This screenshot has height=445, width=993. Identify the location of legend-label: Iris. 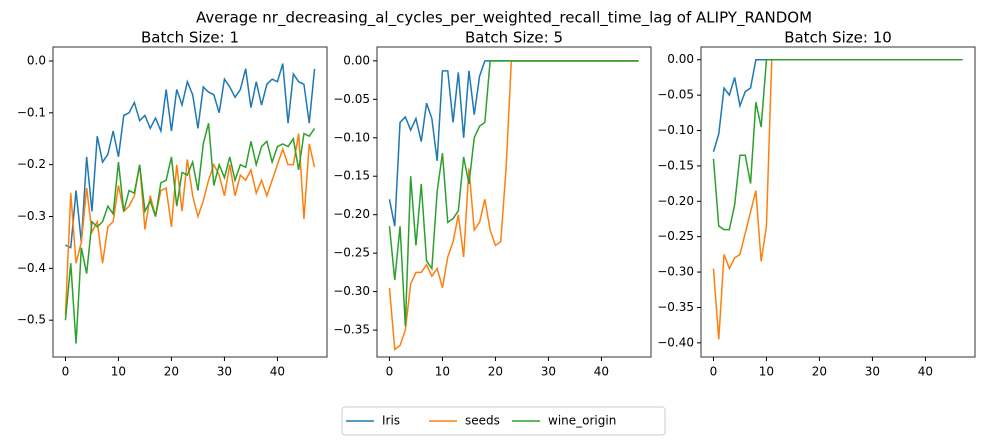
(391, 421).